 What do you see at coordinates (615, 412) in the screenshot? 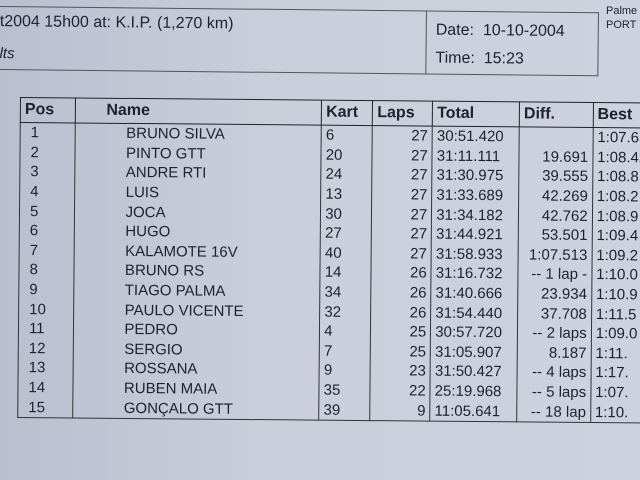
I see `cell-best: 1:10.` at bounding box center [615, 412].